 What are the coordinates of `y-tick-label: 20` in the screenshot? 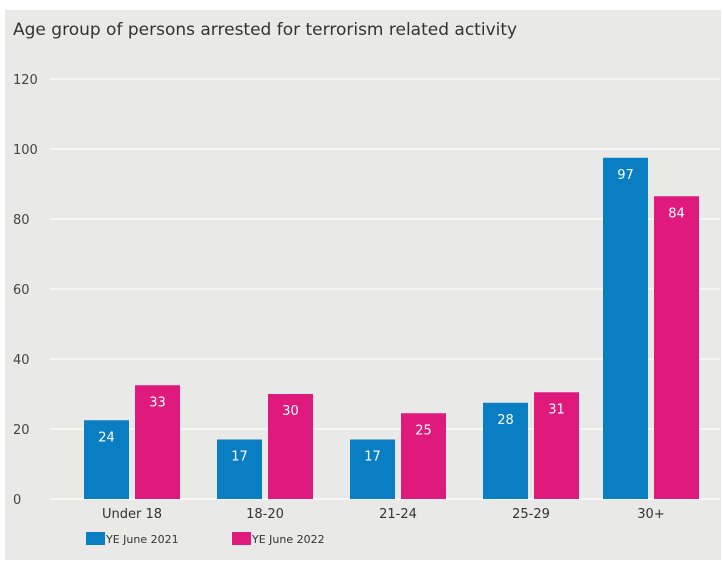 It's located at (21, 430).